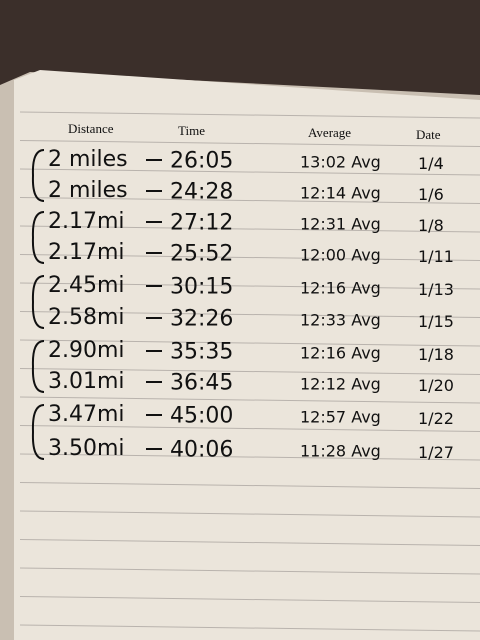  Describe the element at coordinates (201, 161) in the screenshot. I see `time: 26:05` at that location.